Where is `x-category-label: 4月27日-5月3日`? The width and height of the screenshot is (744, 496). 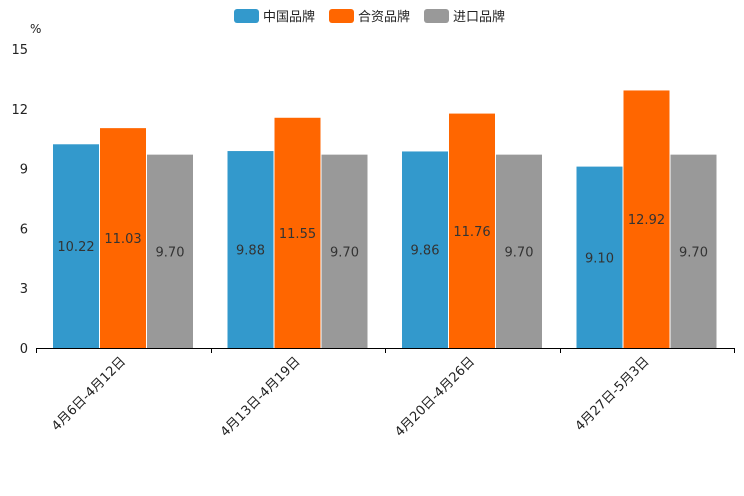 x-category-label: 4月27日-5月3日 is located at coordinates (613, 394).